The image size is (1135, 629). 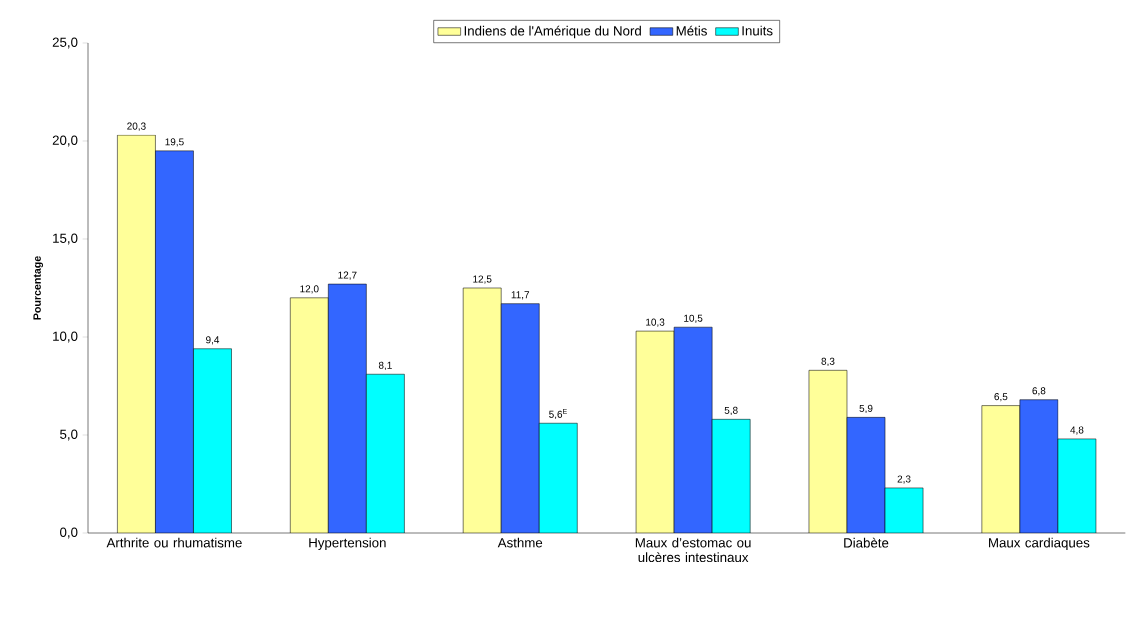 What do you see at coordinates (213, 340) in the screenshot?
I see `data-label: 9,4` at bounding box center [213, 340].